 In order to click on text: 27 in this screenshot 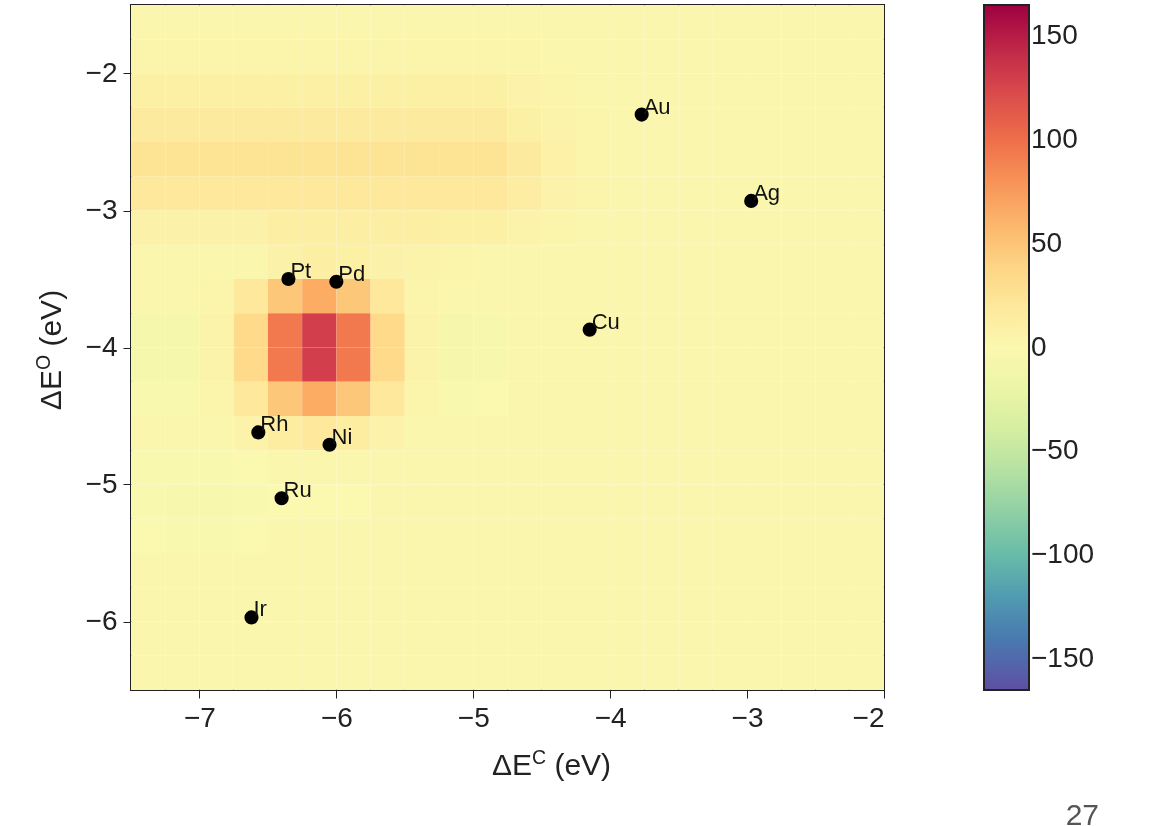, I will do `click(1082, 812)`.